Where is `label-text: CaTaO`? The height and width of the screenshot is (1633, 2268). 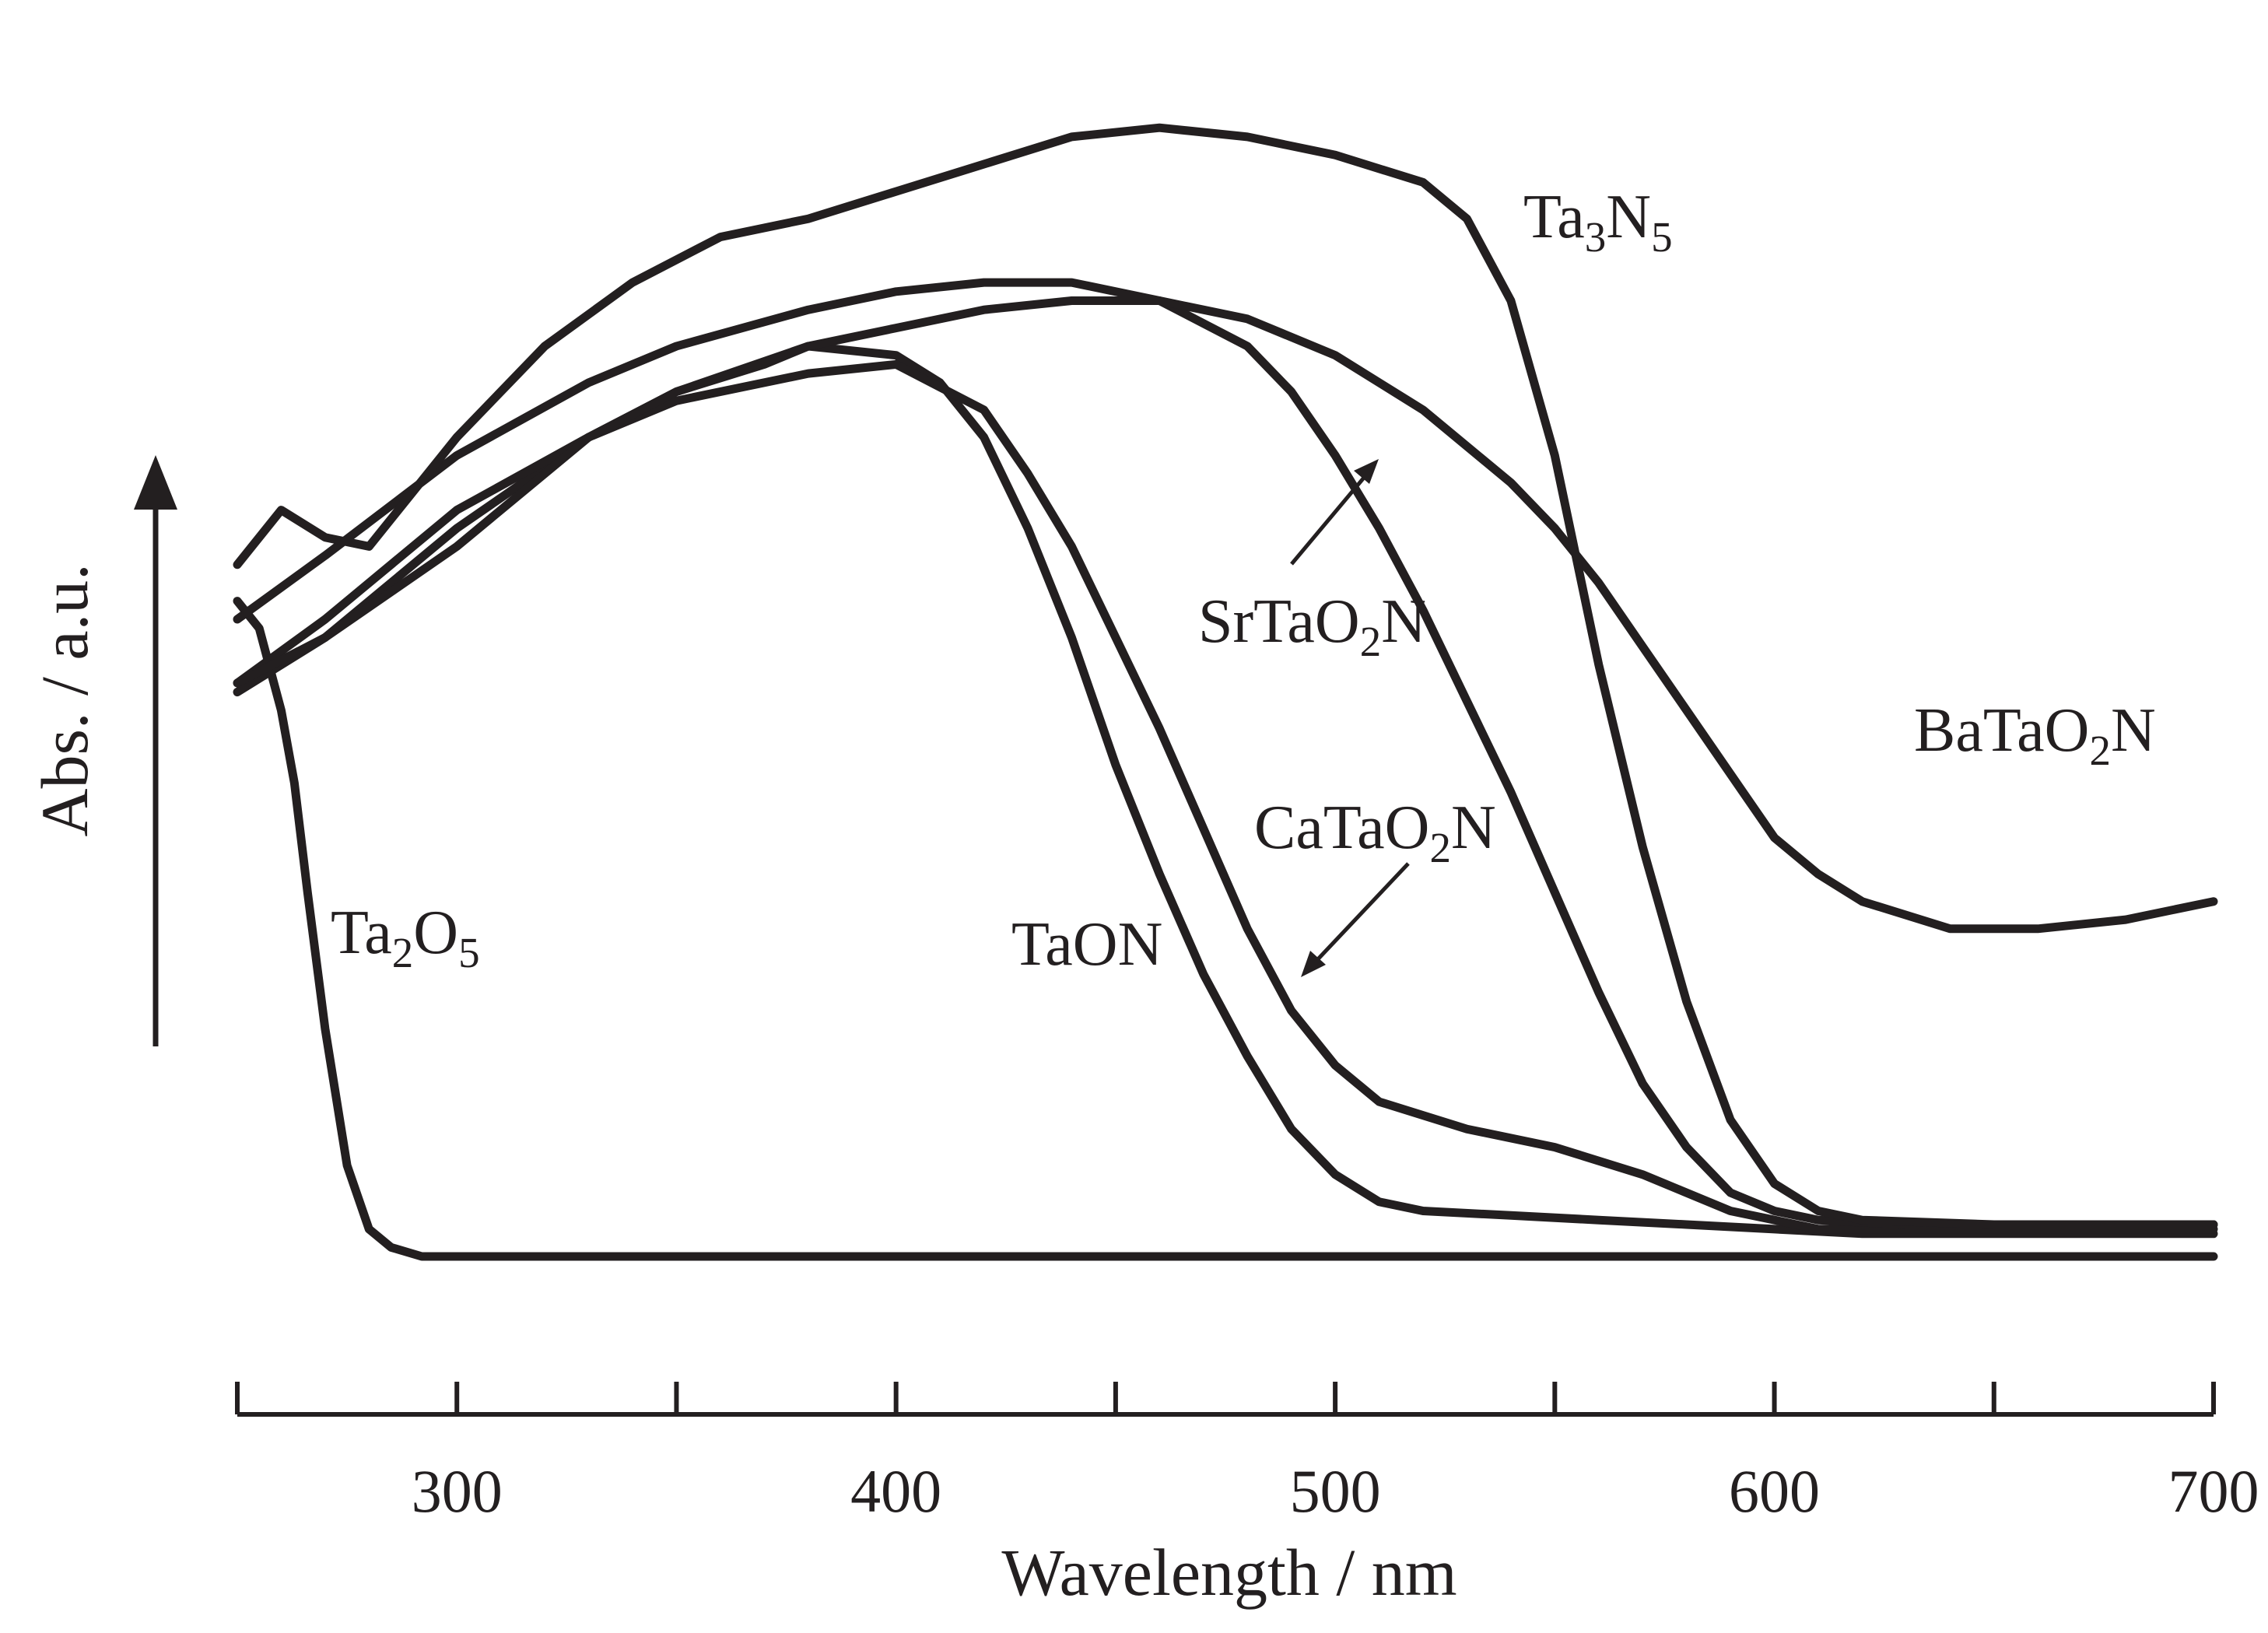
label-text: CaTaO is located at coordinates (1341, 828).